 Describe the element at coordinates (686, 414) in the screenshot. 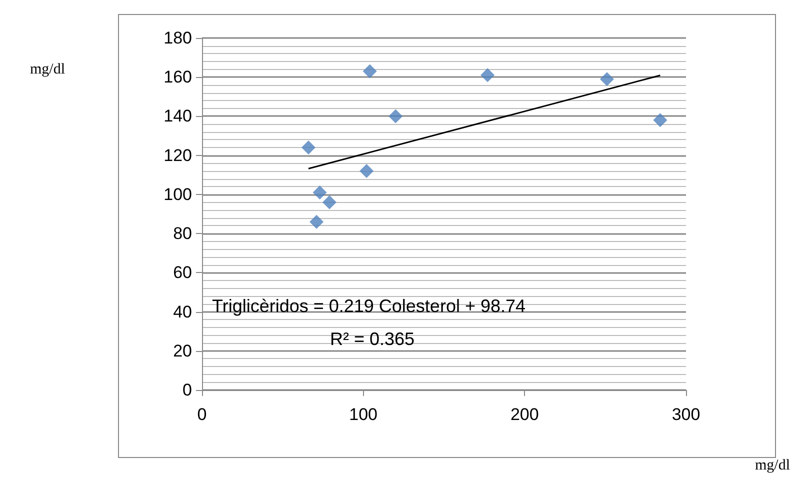

I see `x-tick-label: 300` at that location.